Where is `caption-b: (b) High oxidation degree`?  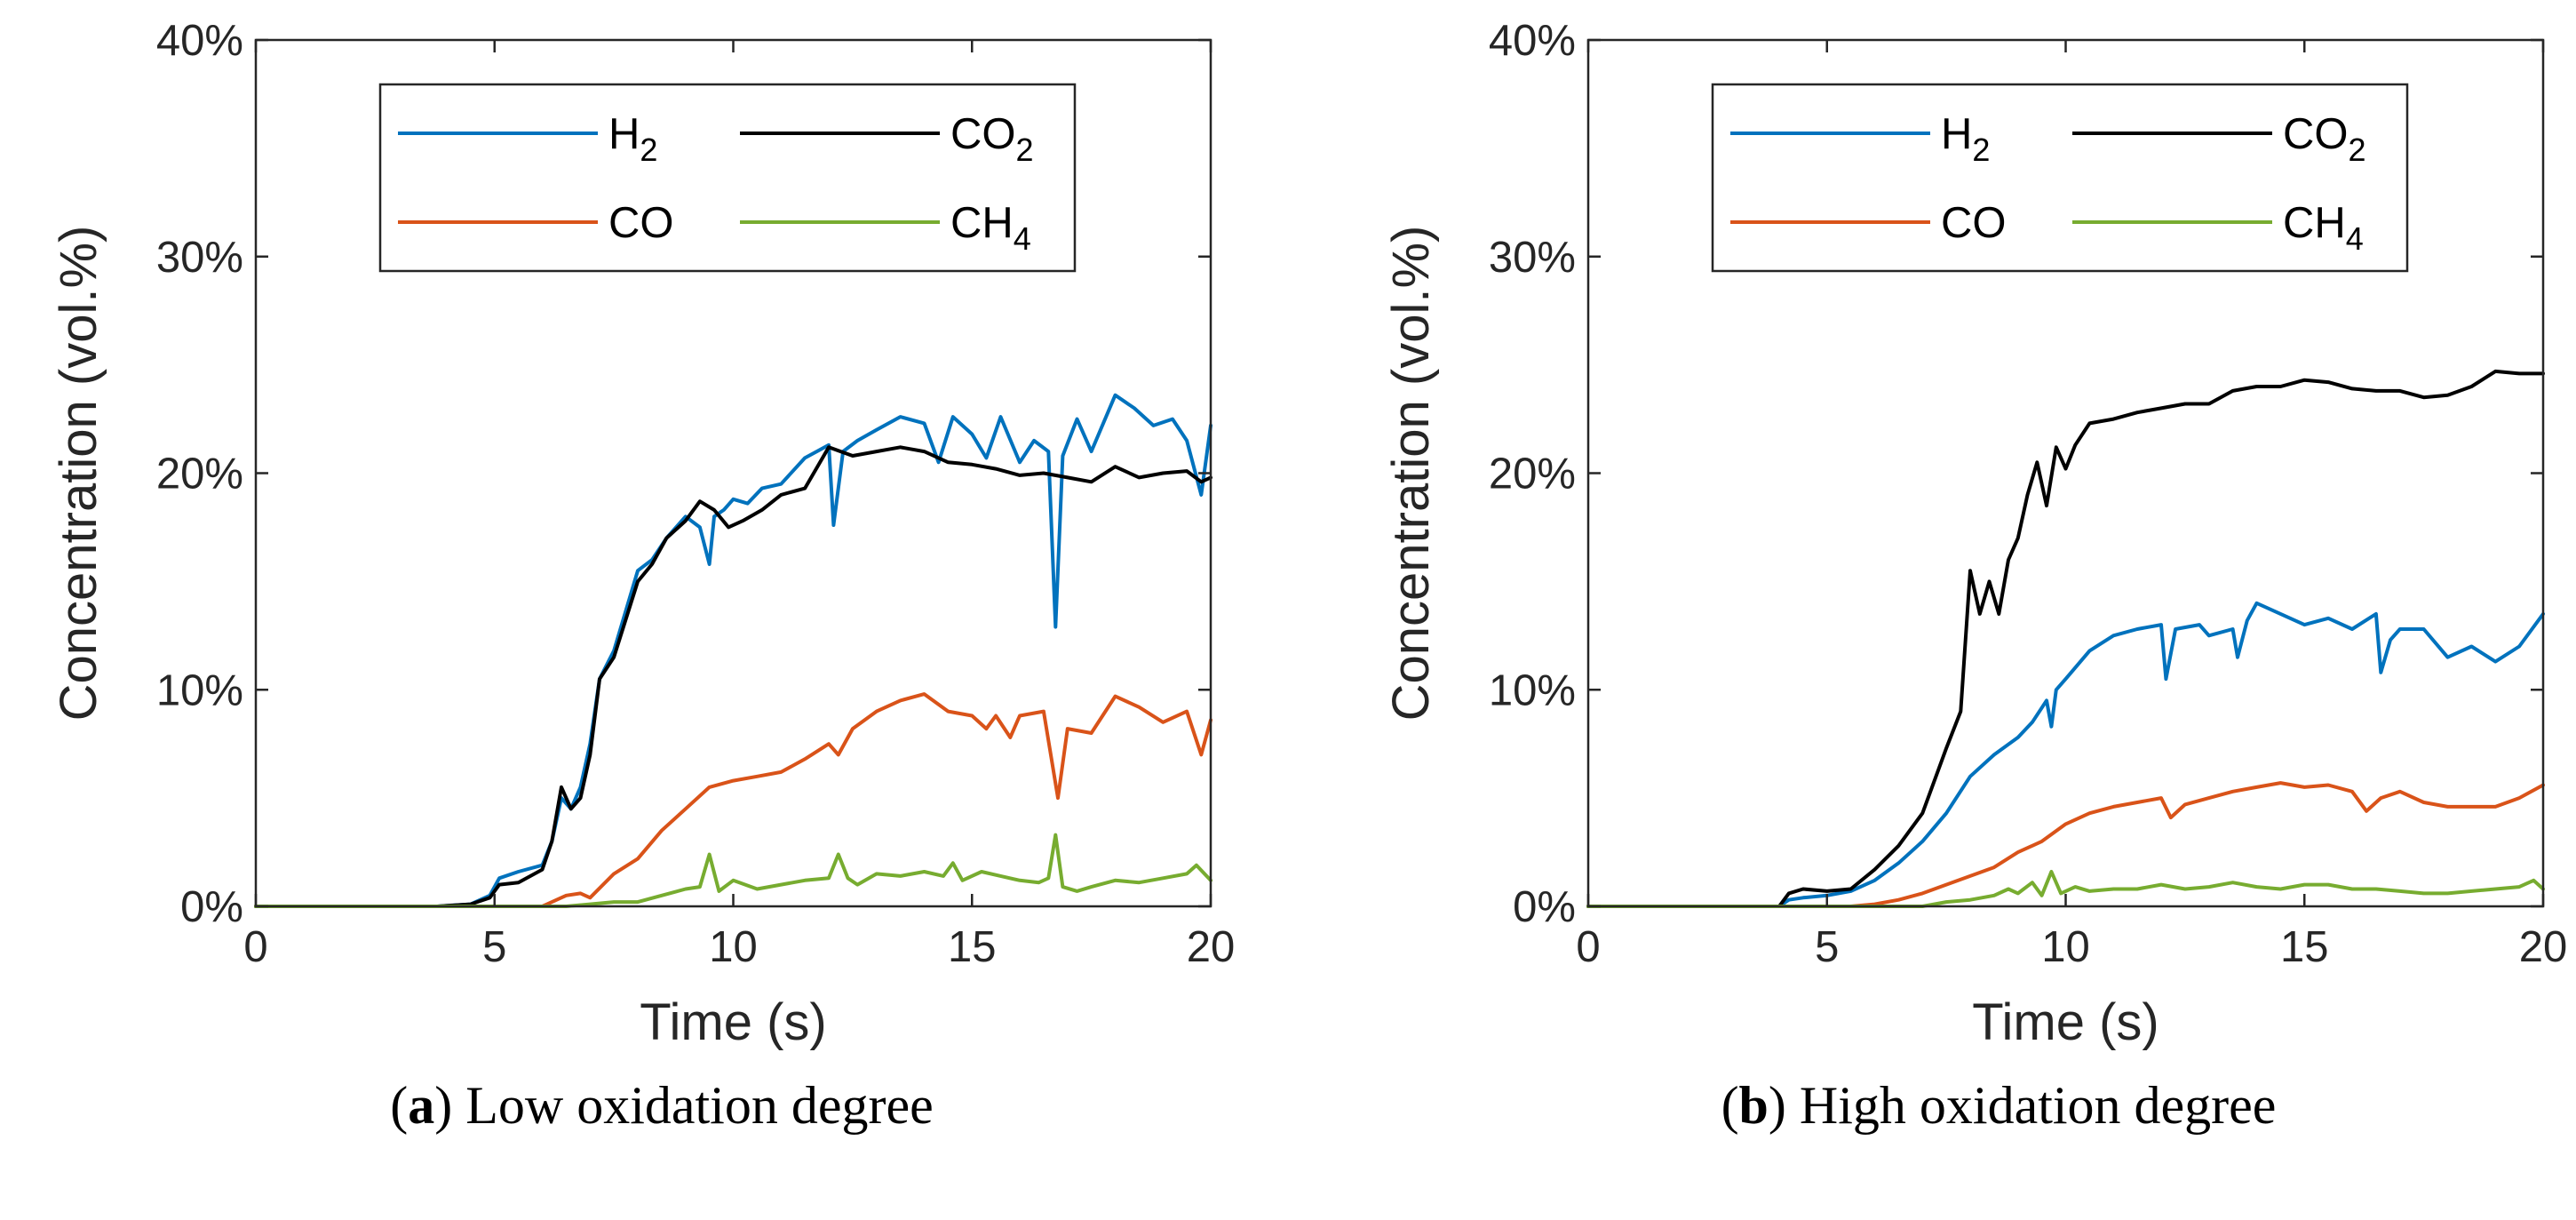
caption-b: (b) High oxidation degree is located at coordinates (1999, 1105).